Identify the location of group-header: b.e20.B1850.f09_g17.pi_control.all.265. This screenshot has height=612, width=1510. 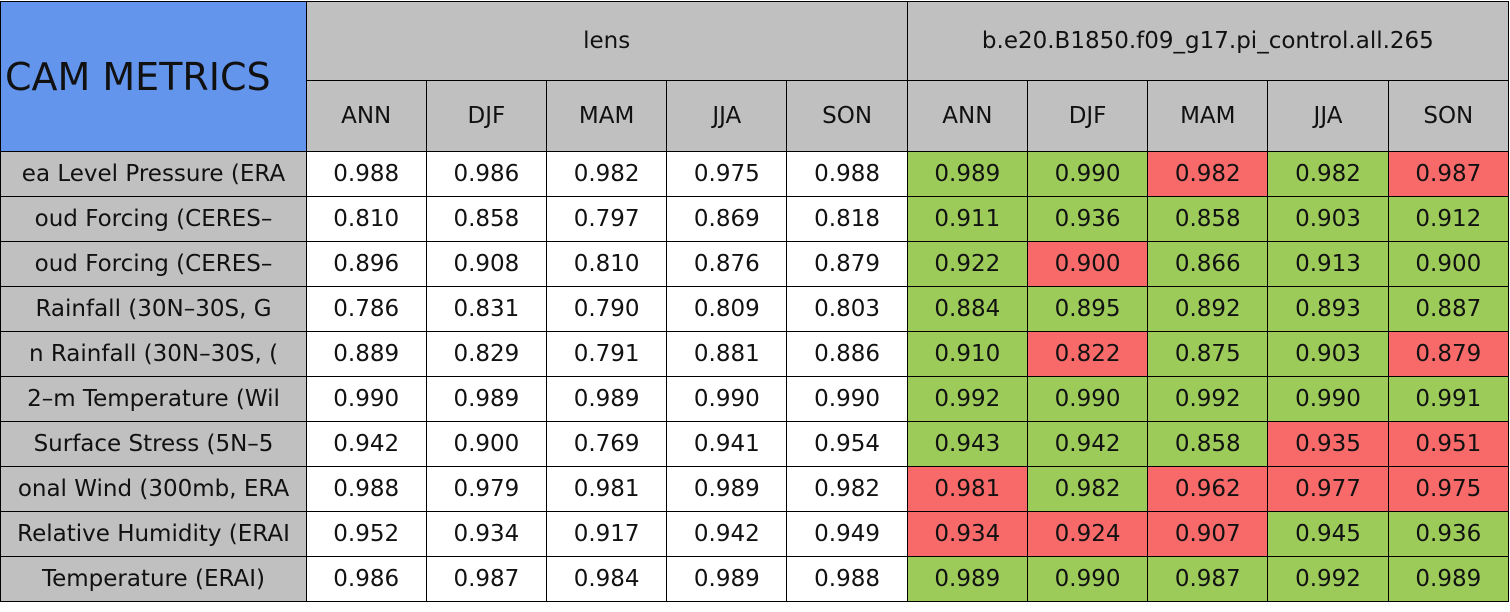
(1208, 41).